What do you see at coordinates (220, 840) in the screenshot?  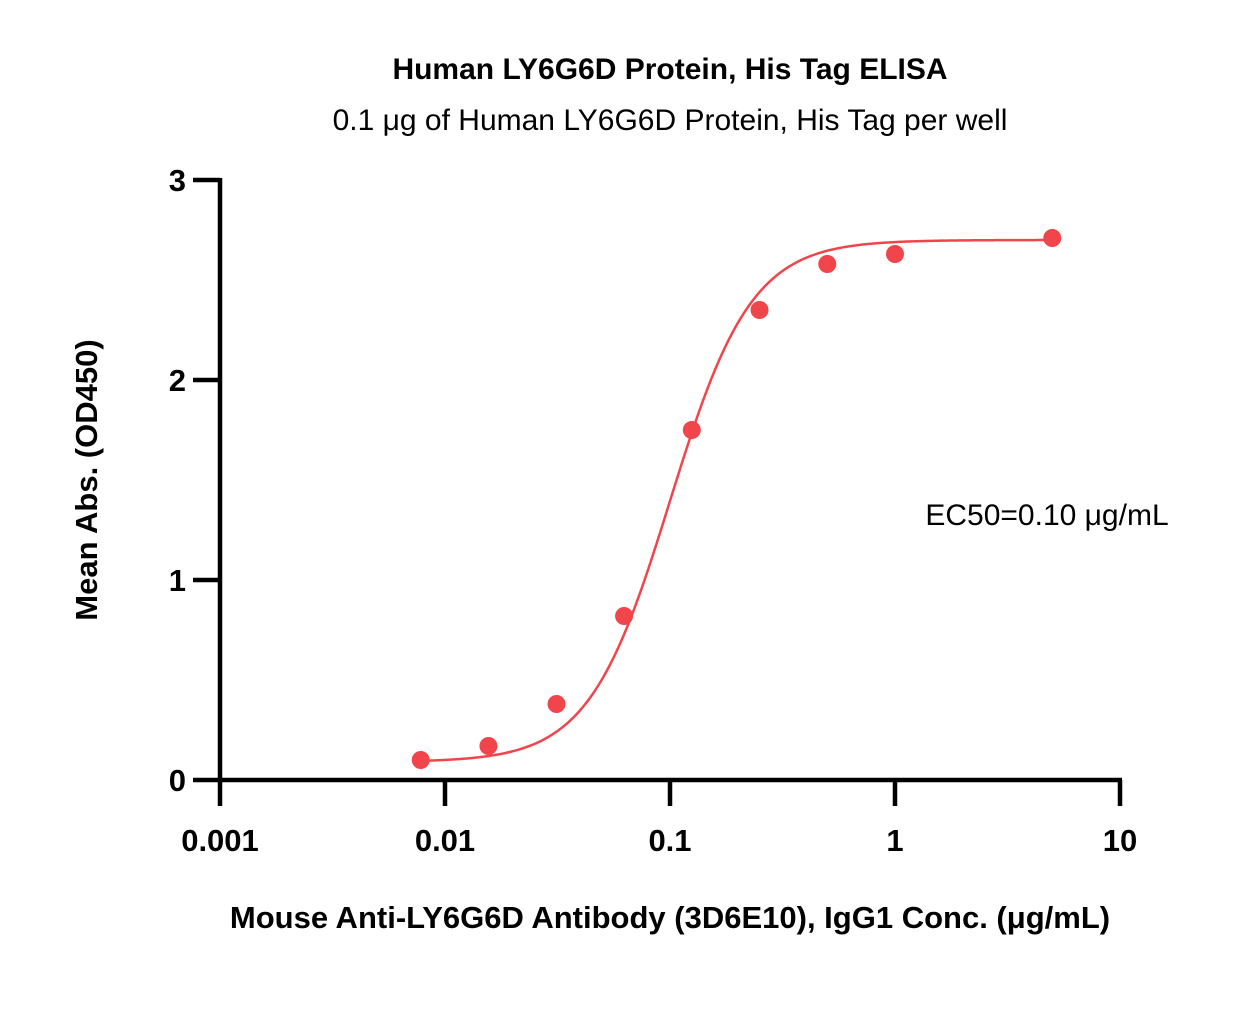 I see `x-tick-label: 0.001` at bounding box center [220, 840].